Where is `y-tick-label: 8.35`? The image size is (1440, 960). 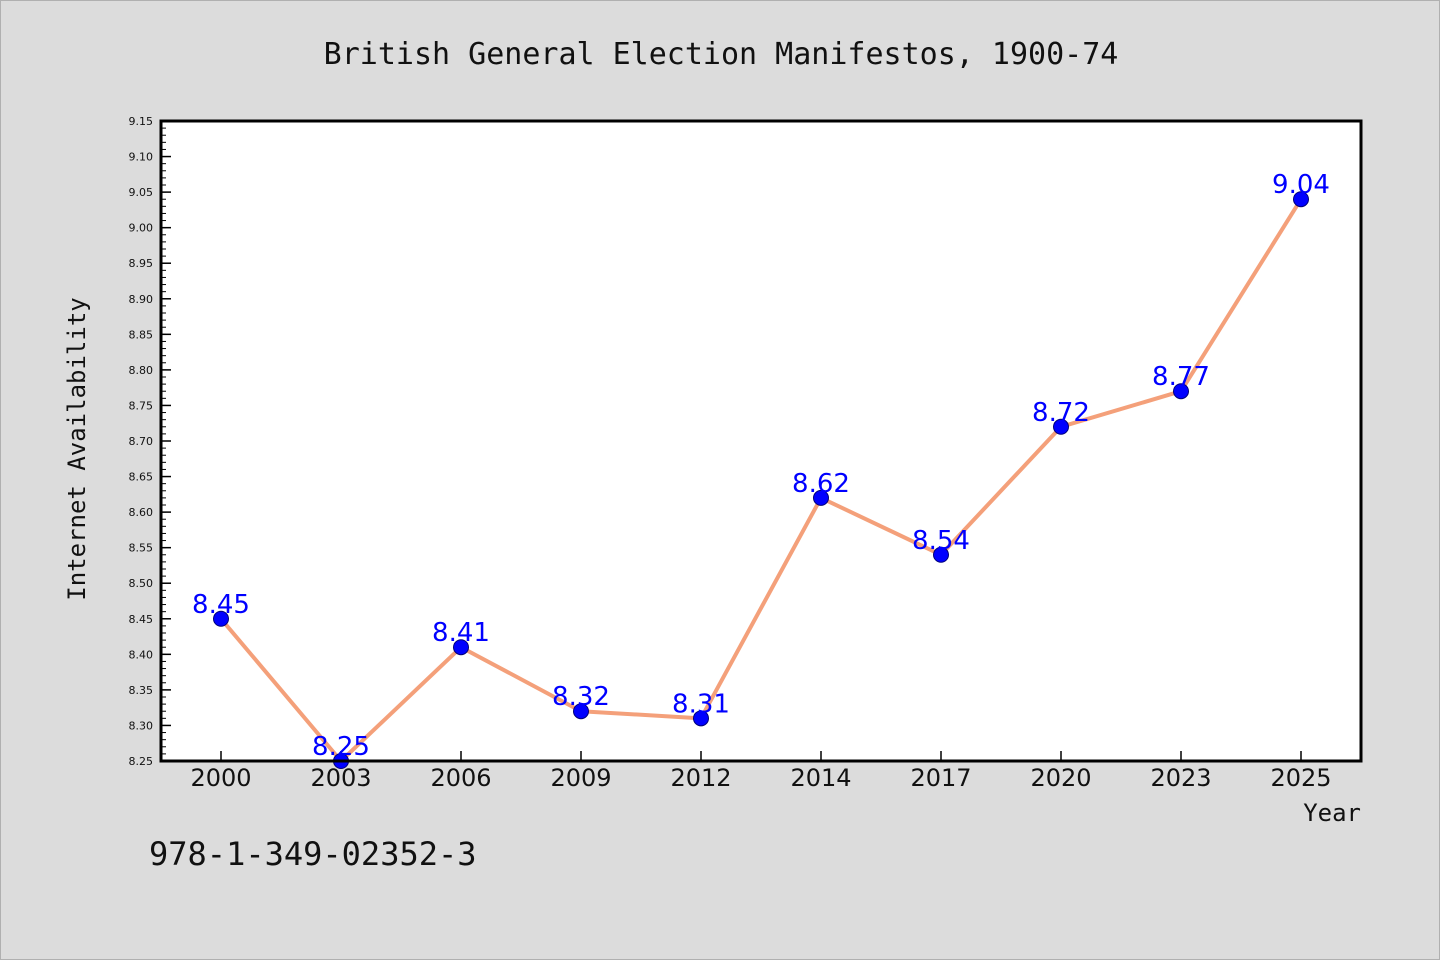 y-tick-label: 8.35 is located at coordinates (141, 690).